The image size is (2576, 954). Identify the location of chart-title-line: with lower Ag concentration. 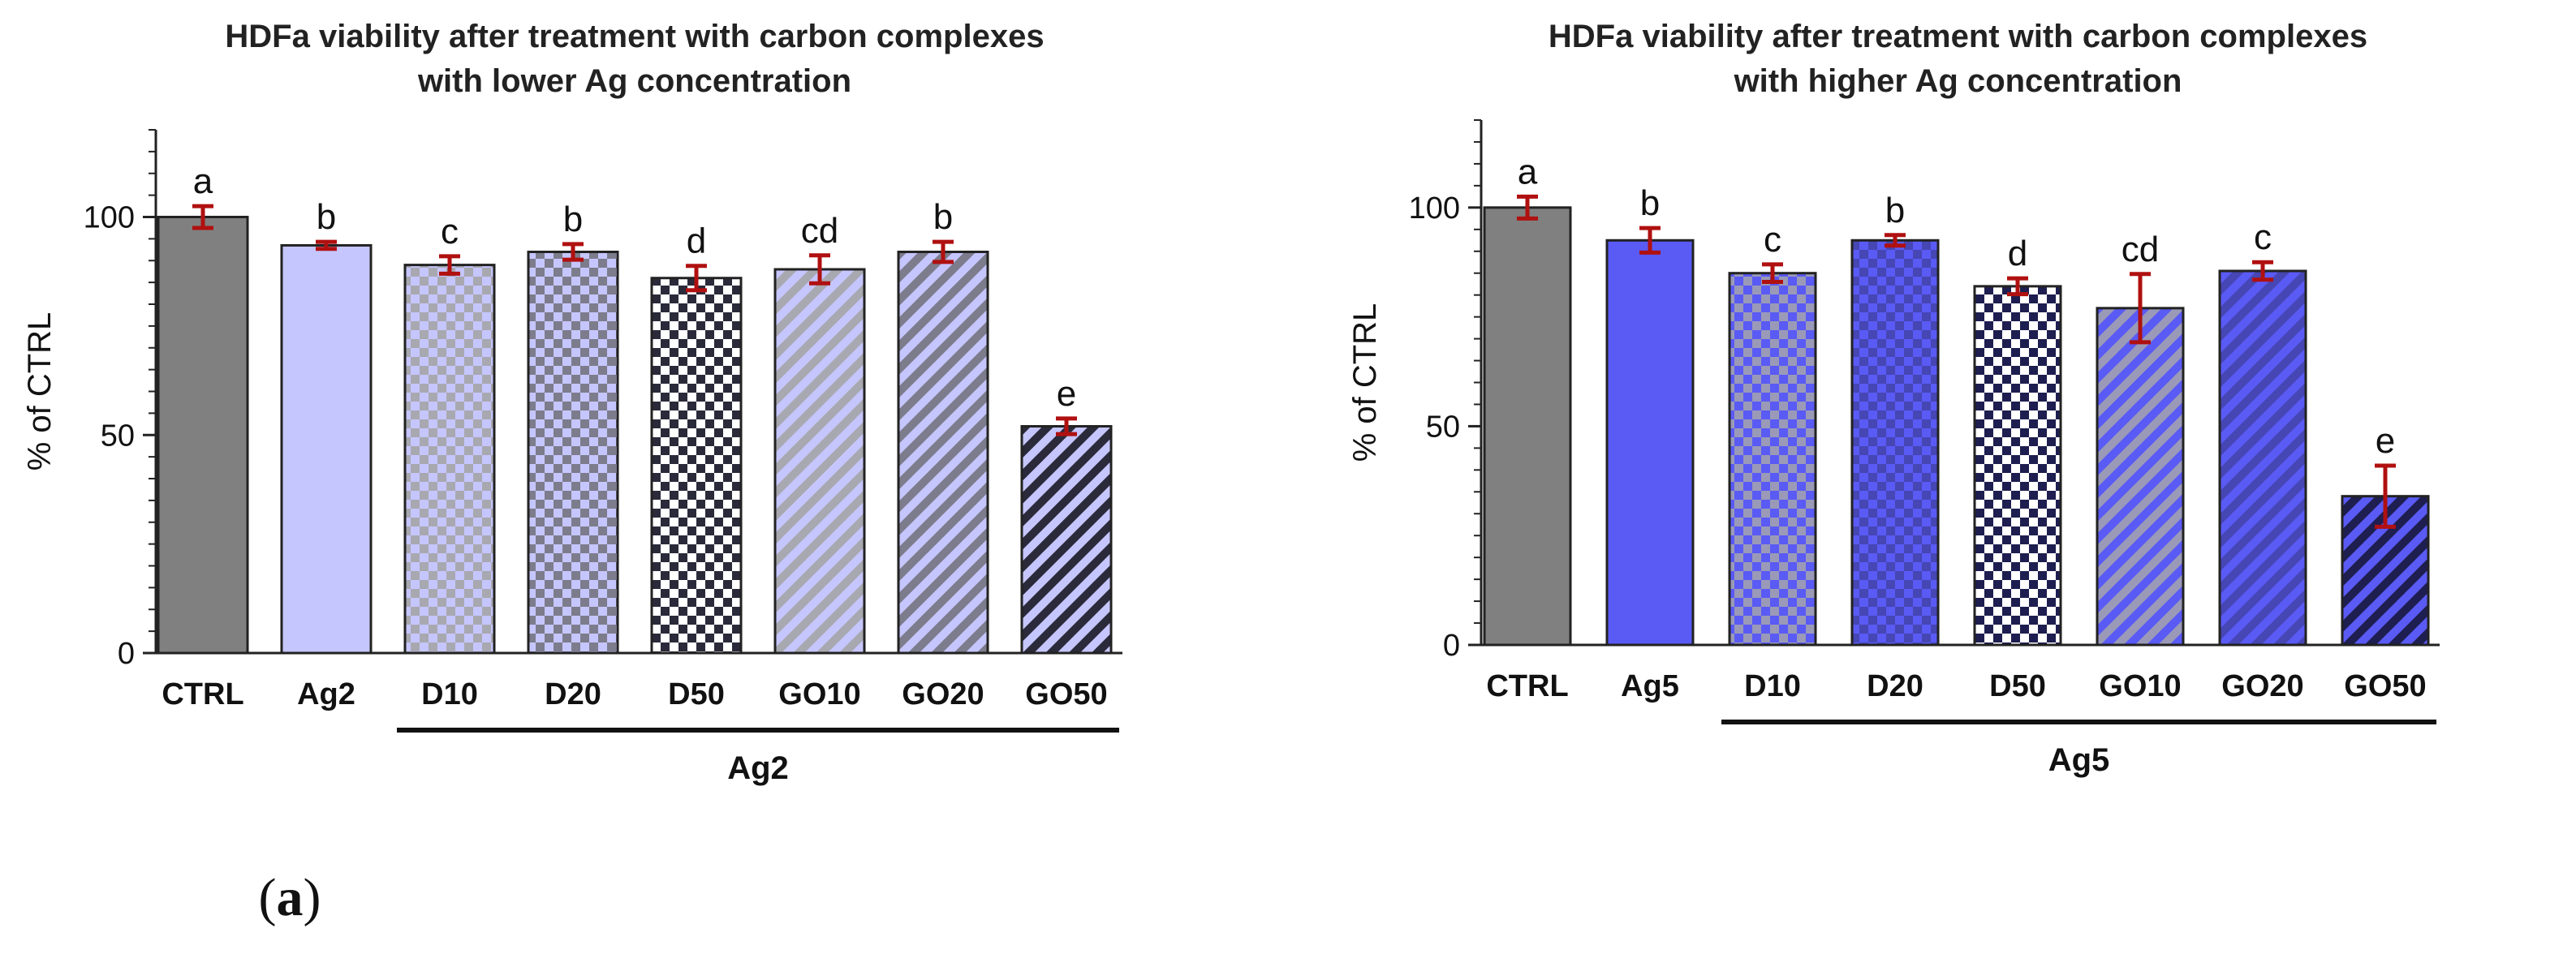
(634, 81).